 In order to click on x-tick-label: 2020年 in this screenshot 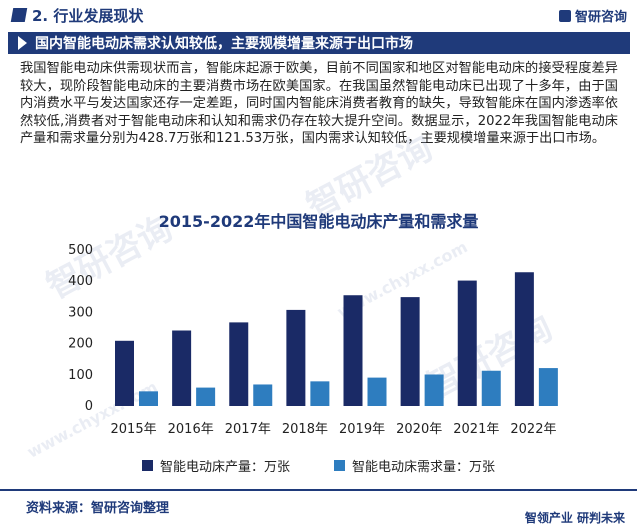, I will do `click(419, 429)`.